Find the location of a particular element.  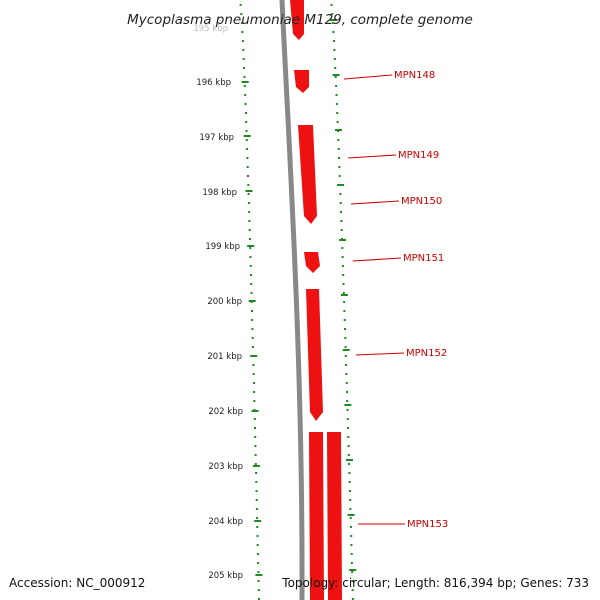

gene-label-mpn150: MPN150 is located at coordinates (421, 201).